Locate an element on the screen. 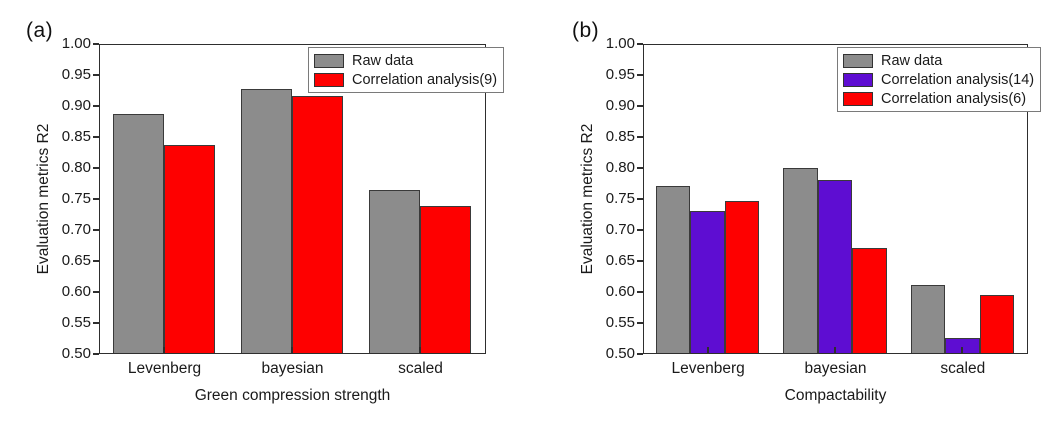 The width and height of the screenshot is (1056, 423). legend-label: Correlation analysis(9) is located at coordinates (425, 79).